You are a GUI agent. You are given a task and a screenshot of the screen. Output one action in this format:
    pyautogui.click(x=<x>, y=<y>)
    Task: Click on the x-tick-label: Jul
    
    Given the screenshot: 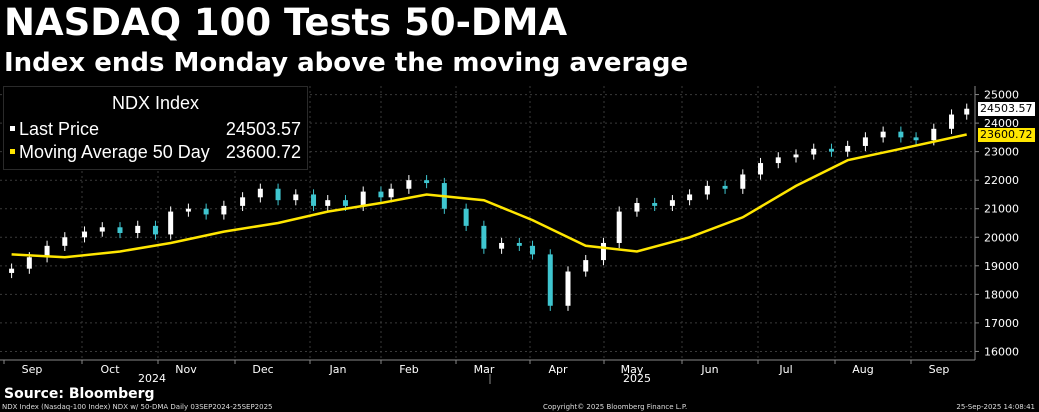 What is the action you would take?
    pyautogui.click(x=785, y=369)
    